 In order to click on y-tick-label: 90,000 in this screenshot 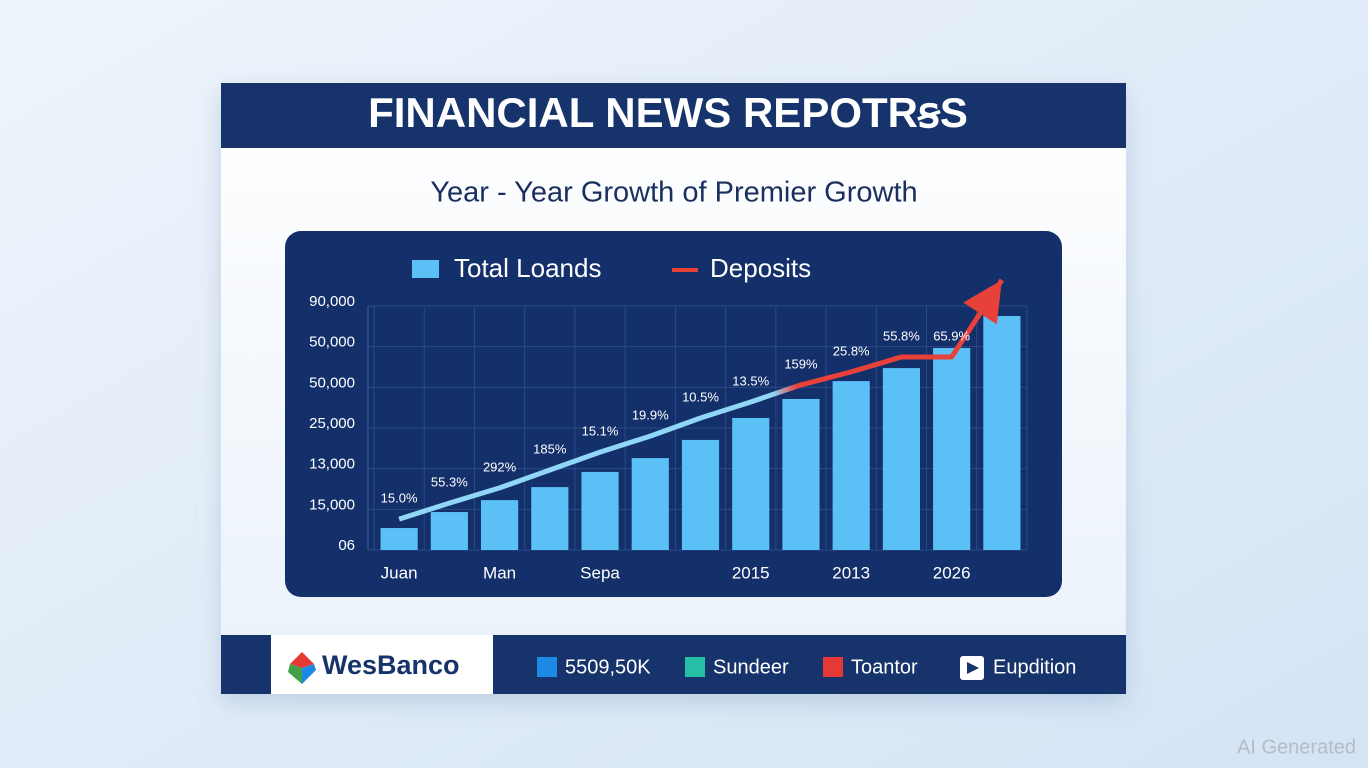, I will do `click(332, 301)`.